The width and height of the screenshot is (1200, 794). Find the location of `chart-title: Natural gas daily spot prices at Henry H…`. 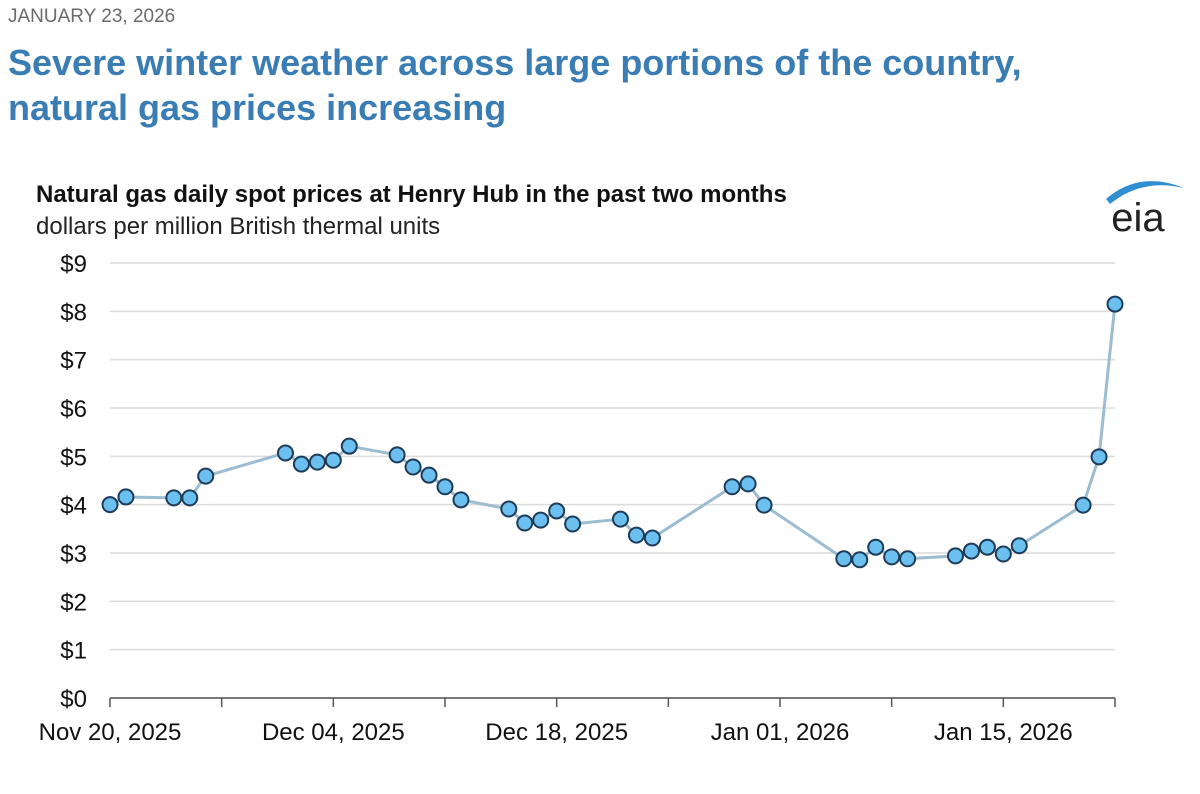

chart-title: Natural gas daily spot prices at Henry H… is located at coordinates (411, 194).